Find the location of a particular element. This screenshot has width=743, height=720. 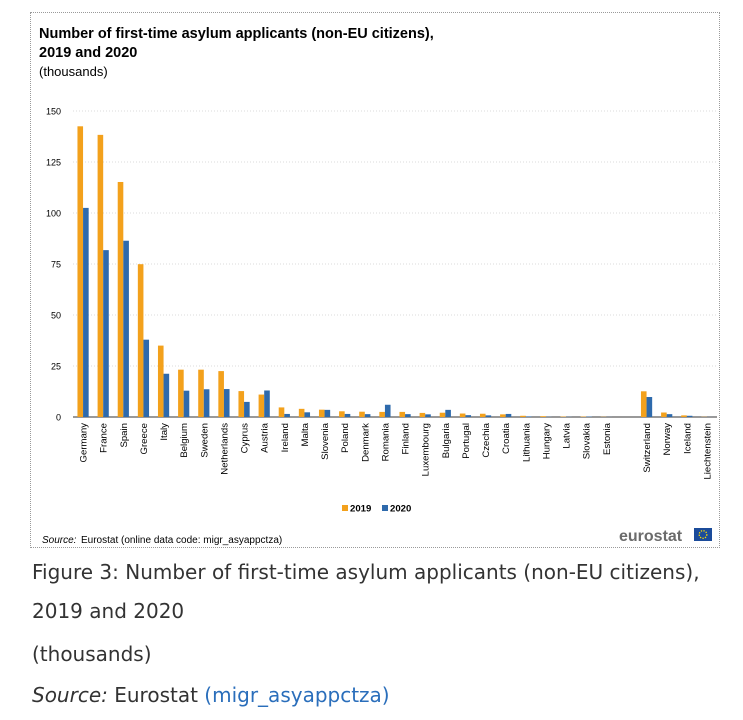

x-tick-label: Croatia is located at coordinates (506, 438).